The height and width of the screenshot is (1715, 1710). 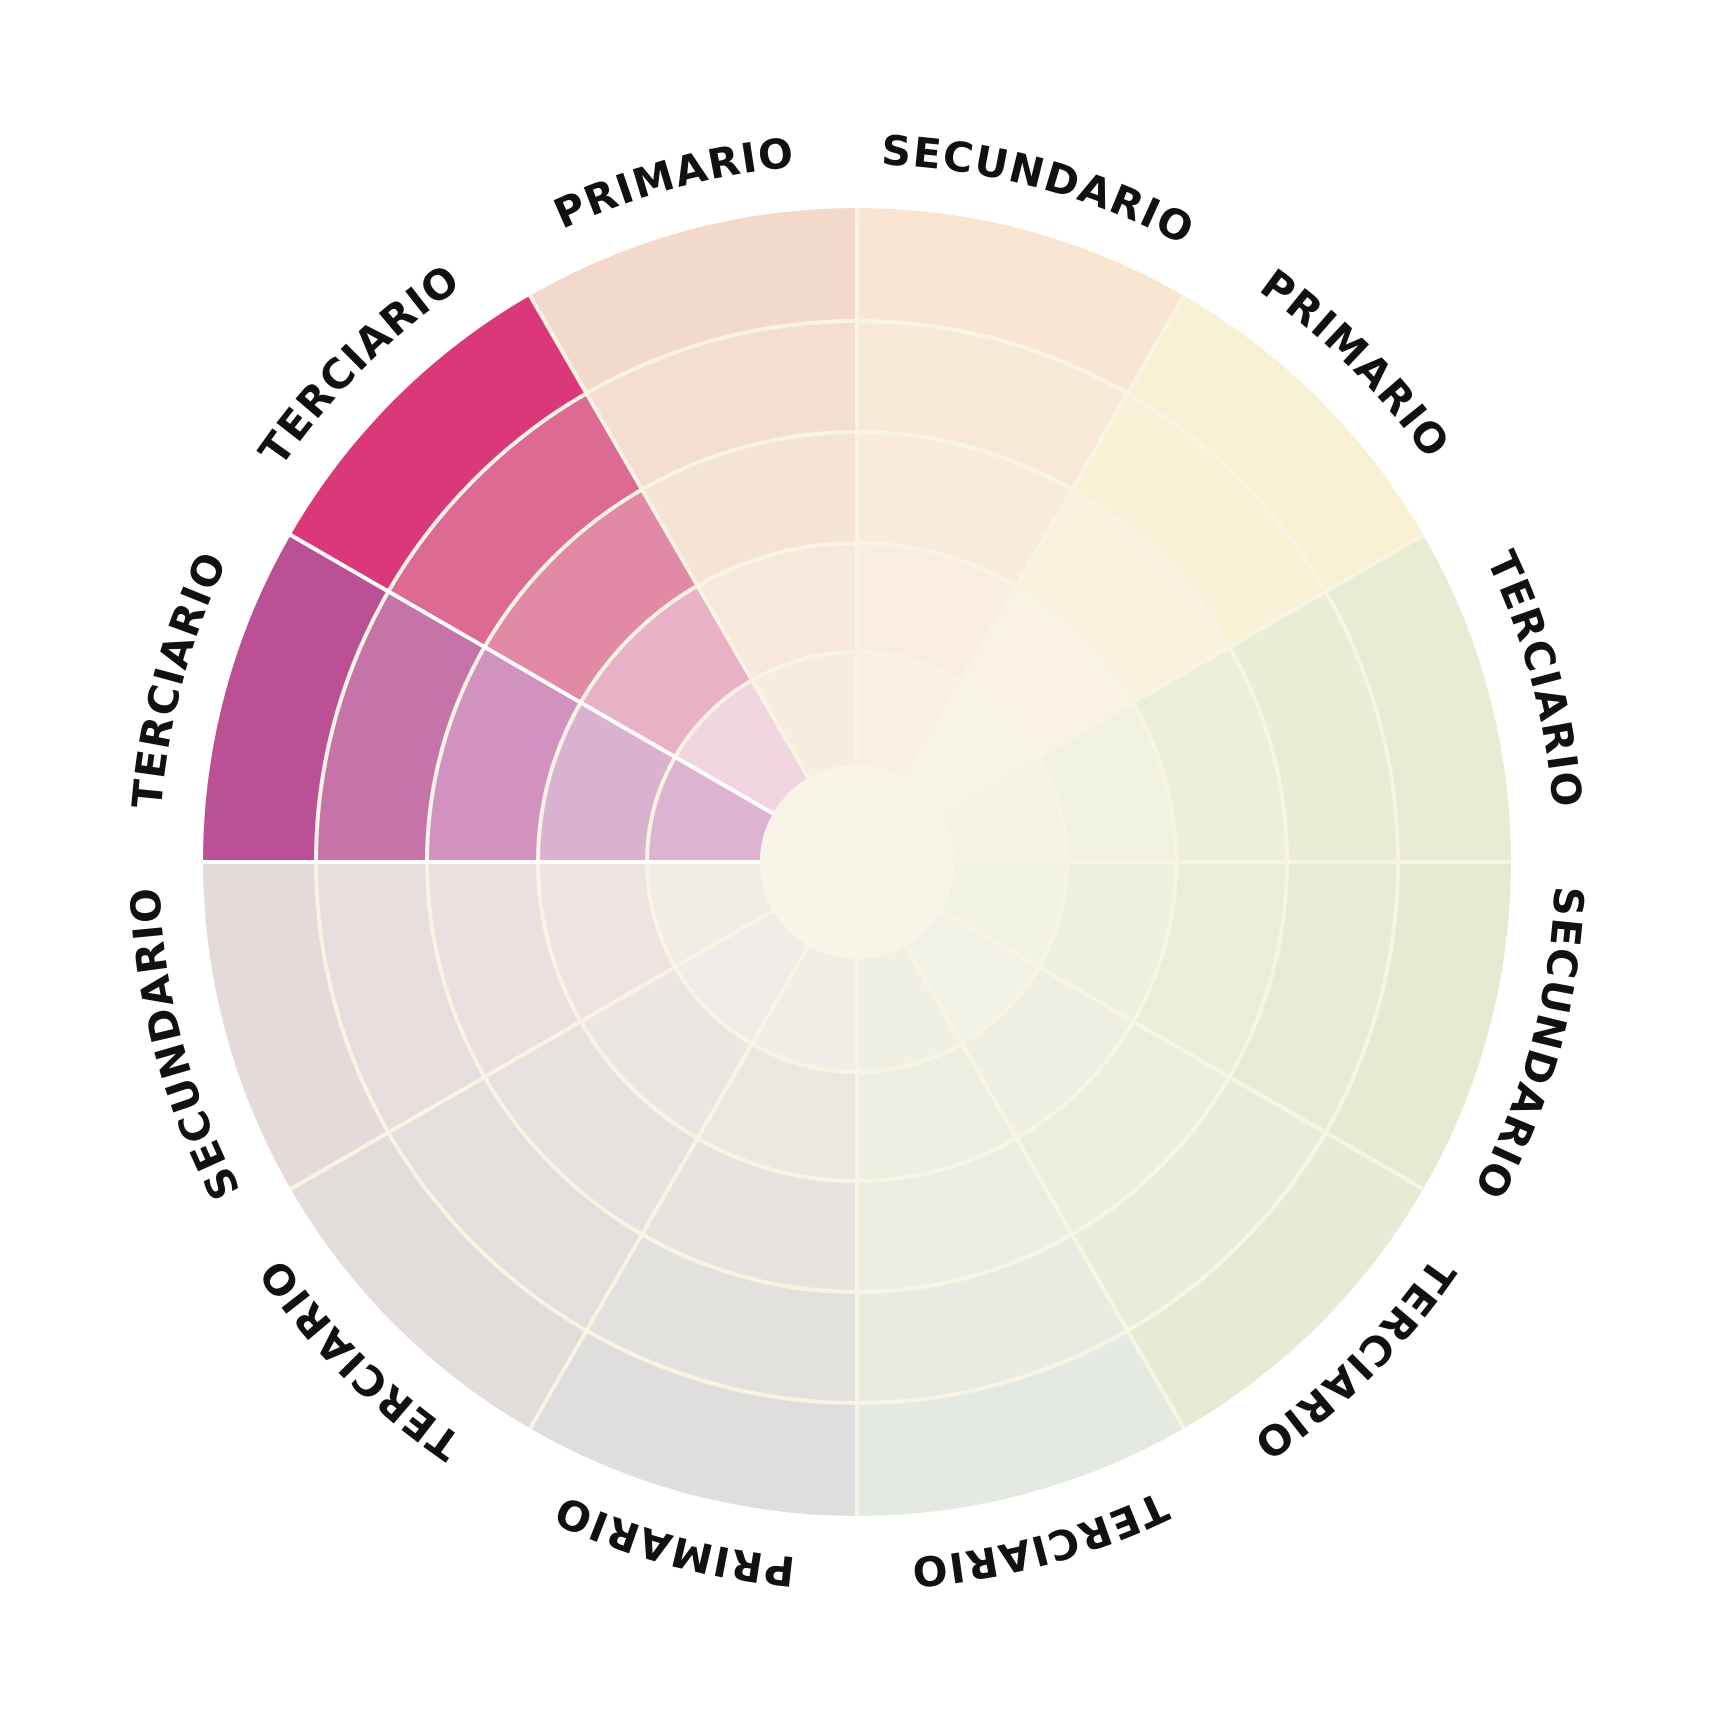 What do you see at coordinates (721, 405) in the screenshot?
I see `sector-12-ring-4-cell` at bounding box center [721, 405].